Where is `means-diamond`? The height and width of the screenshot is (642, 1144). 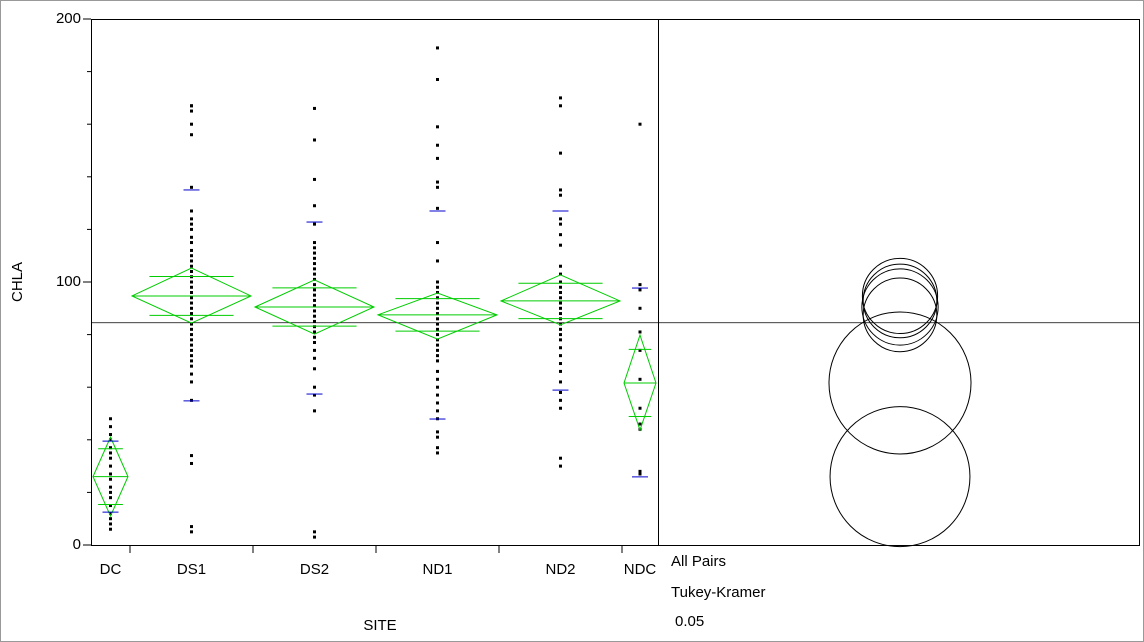 means-diamond is located at coordinates (437, 316).